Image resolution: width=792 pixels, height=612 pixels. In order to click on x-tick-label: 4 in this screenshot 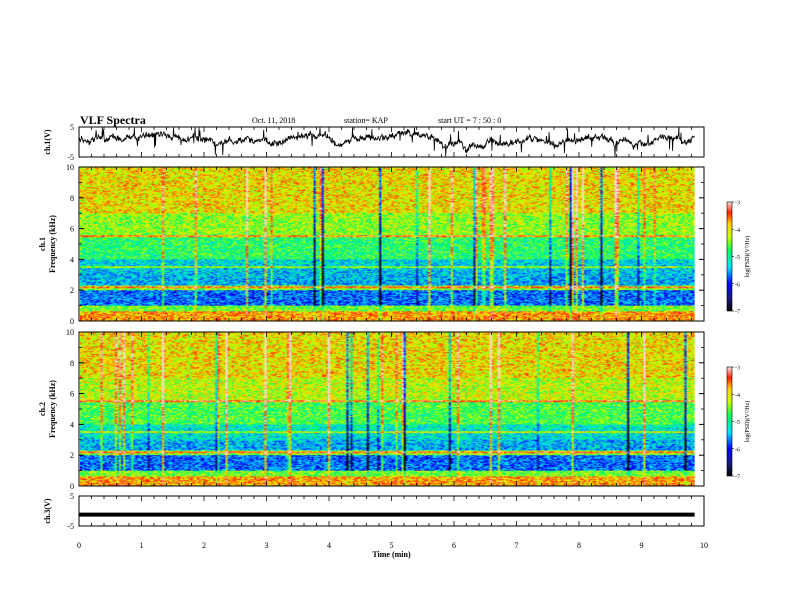, I will do `click(329, 545)`.